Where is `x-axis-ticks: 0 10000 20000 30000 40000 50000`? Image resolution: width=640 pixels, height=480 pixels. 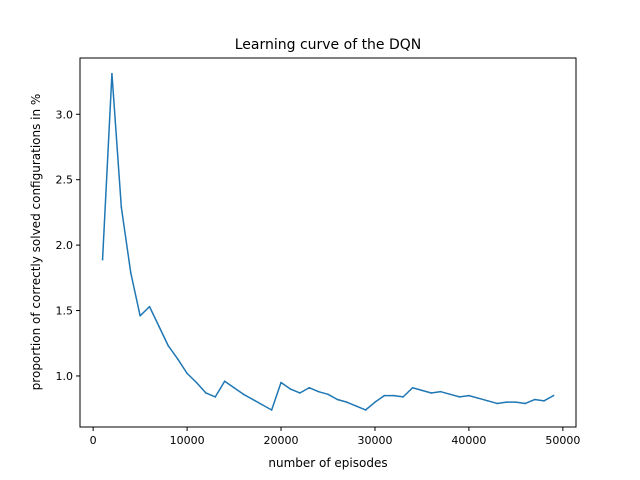 x-axis-ticks: 0 10000 20000 30000 40000 50000 is located at coordinates (335, 437).